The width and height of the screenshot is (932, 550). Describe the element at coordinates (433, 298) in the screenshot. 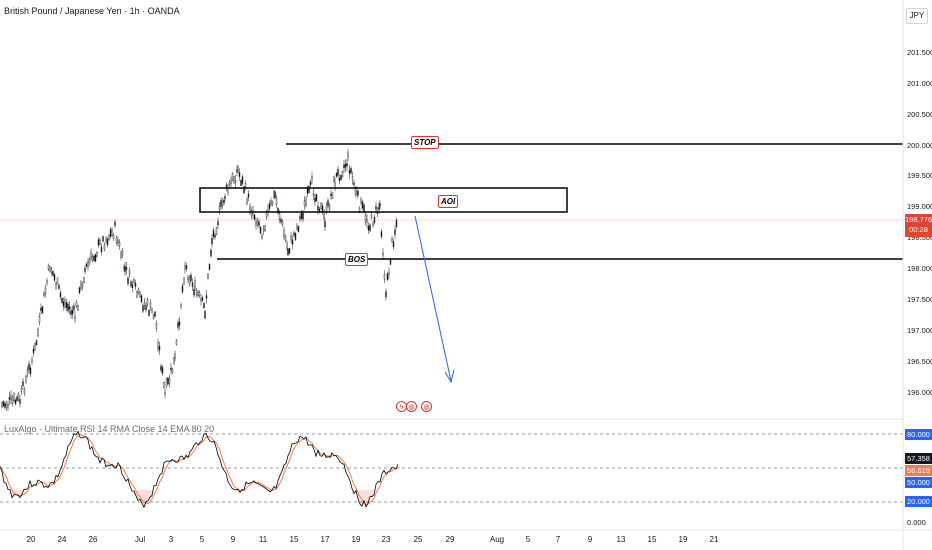

I see `projection-arrow` at that location.